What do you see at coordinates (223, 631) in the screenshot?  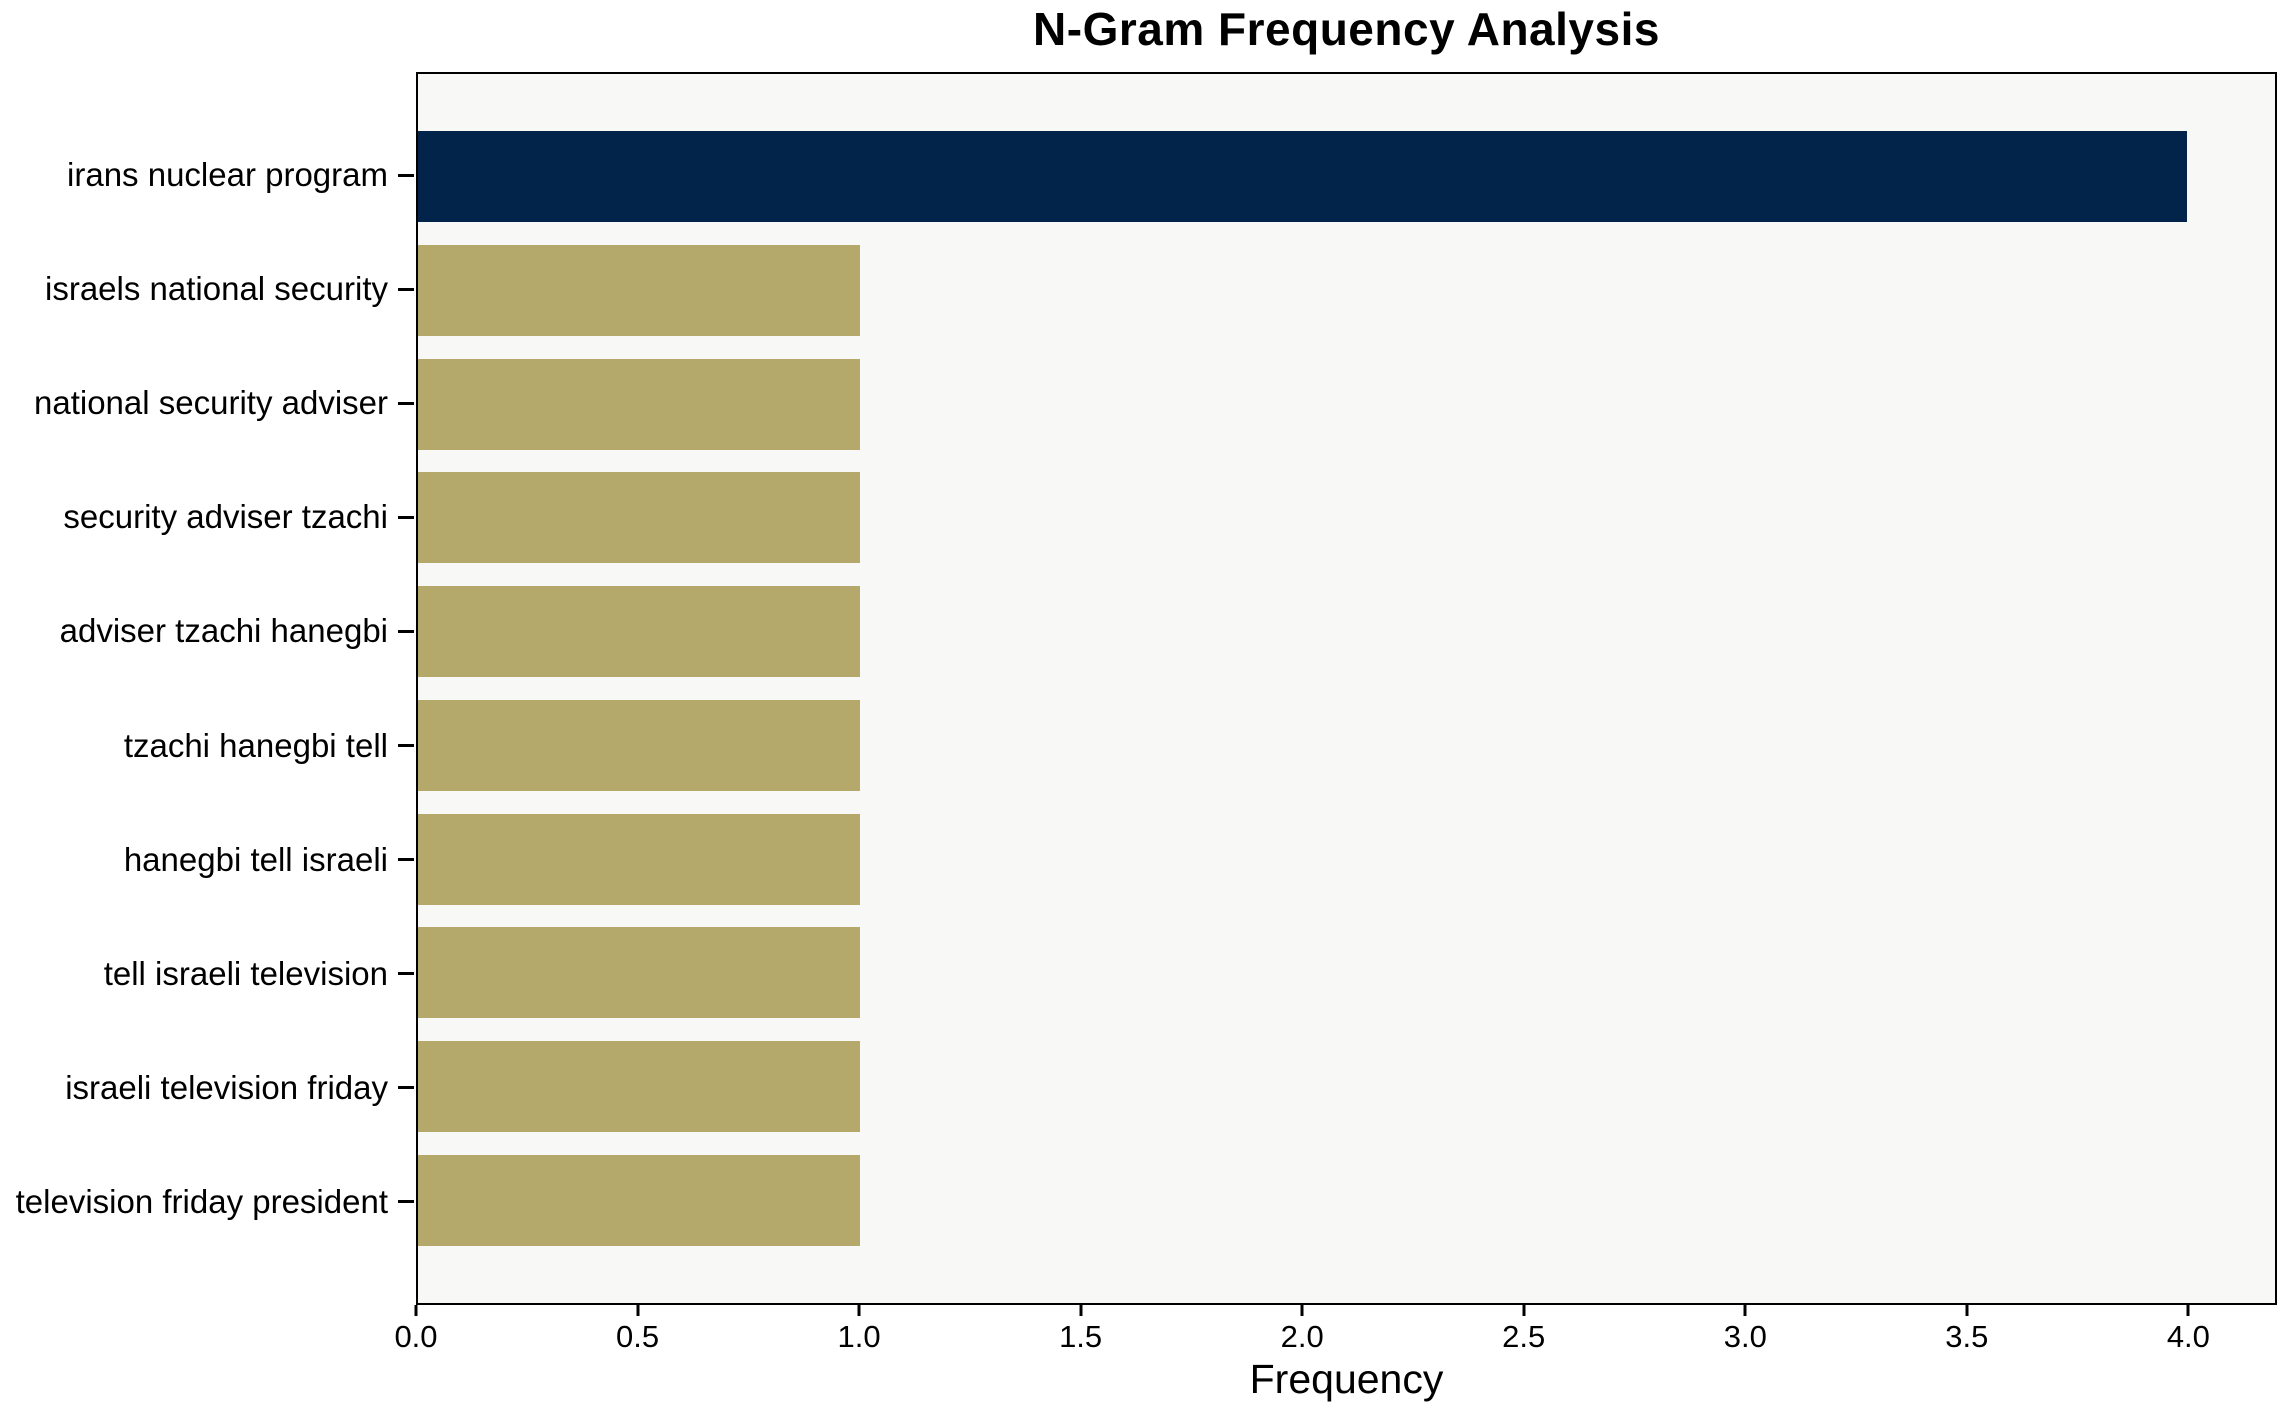 I see `y-tick-label: adviser tzachi hanegbi` at bounding box center [223, 631].